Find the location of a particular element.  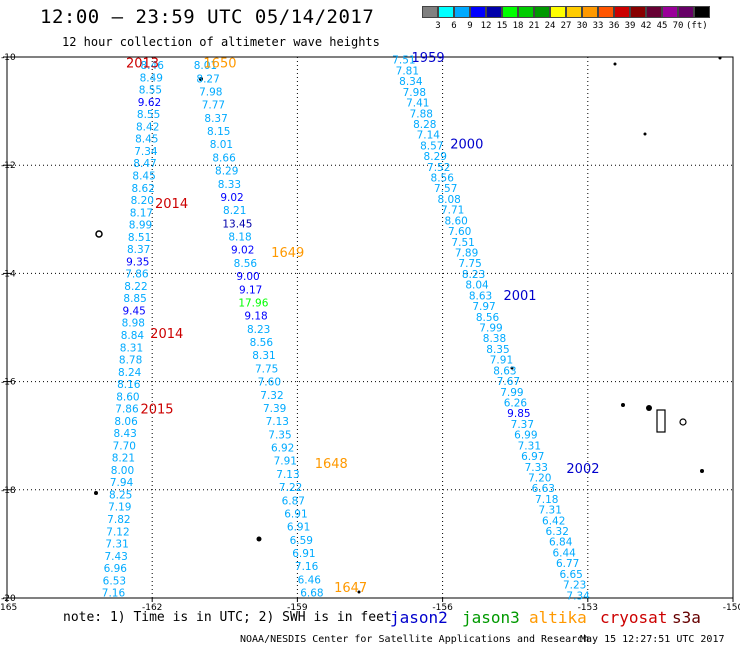

swh-value-cryosat: 8.46 is located at coordinates (153, 66).